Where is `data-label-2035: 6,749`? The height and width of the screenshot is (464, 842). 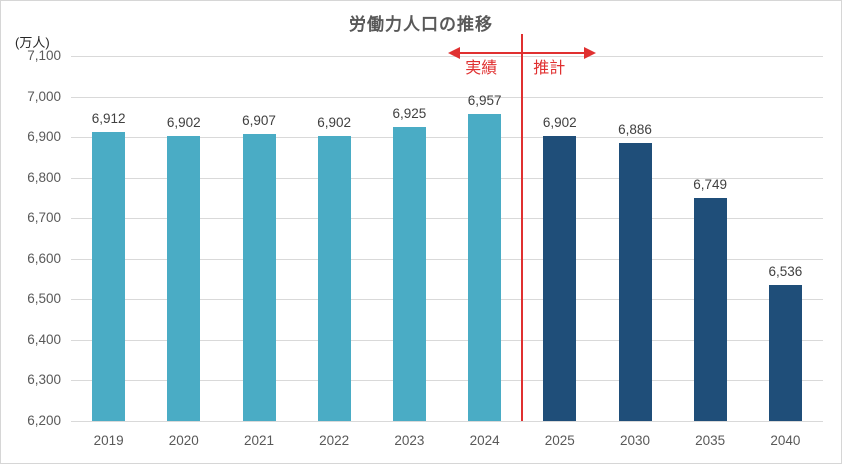
data-label-2035: 6,749 is located at coordinates (710, 185).